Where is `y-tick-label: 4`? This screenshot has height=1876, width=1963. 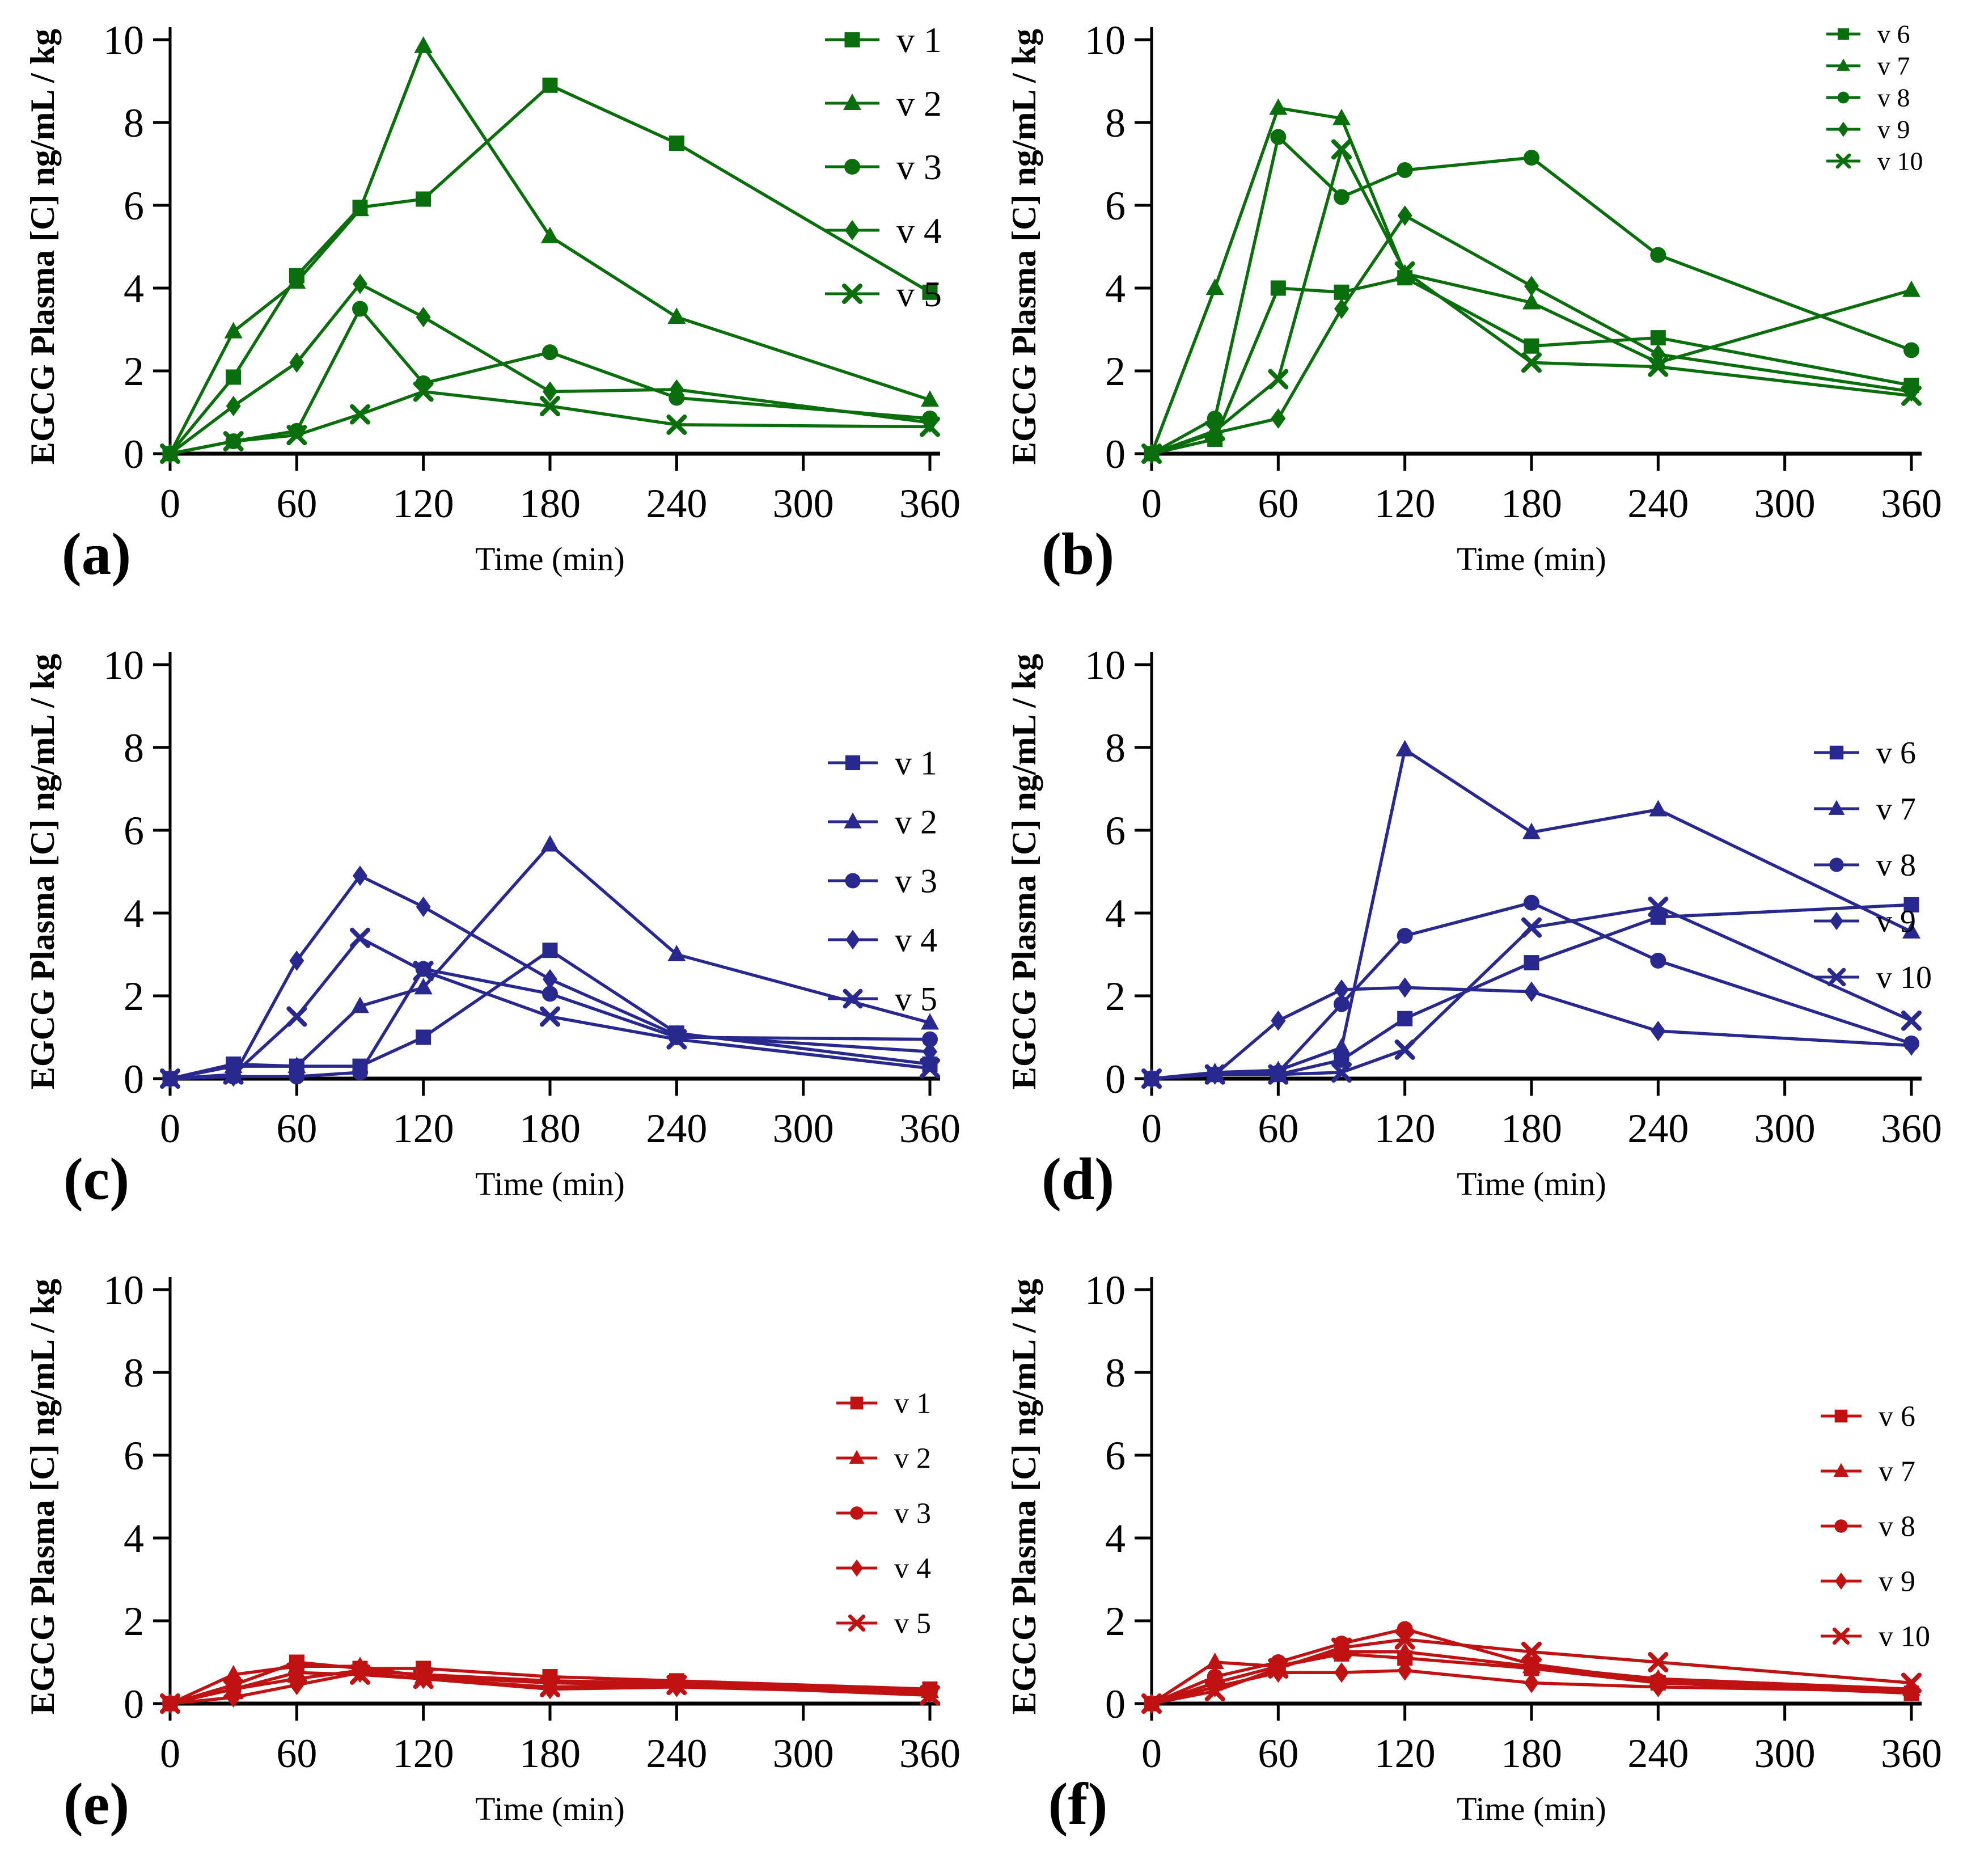
y-tick-label: 4 is located at coordinates (1115, 914).